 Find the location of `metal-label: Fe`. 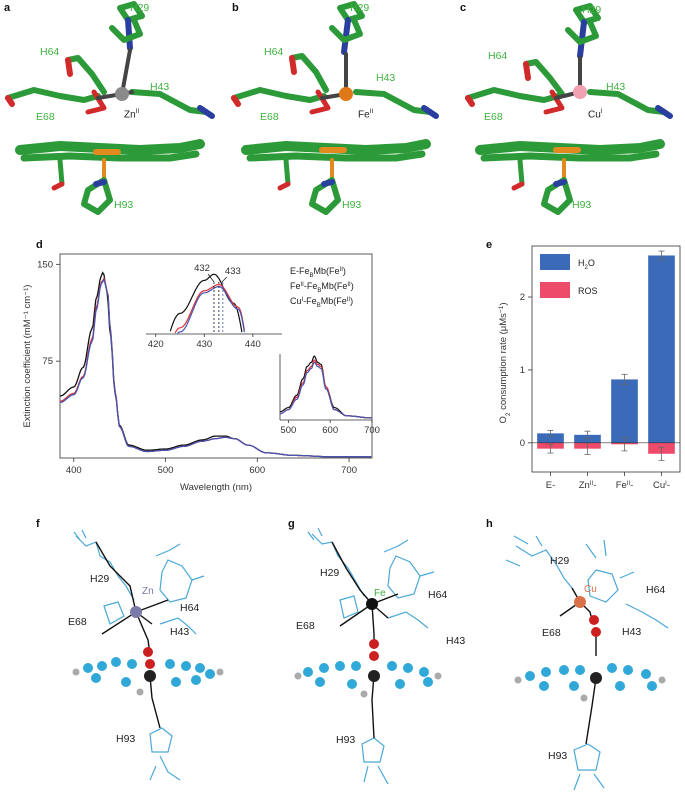

metal-label: Fe is located at coordinates (380, 593).